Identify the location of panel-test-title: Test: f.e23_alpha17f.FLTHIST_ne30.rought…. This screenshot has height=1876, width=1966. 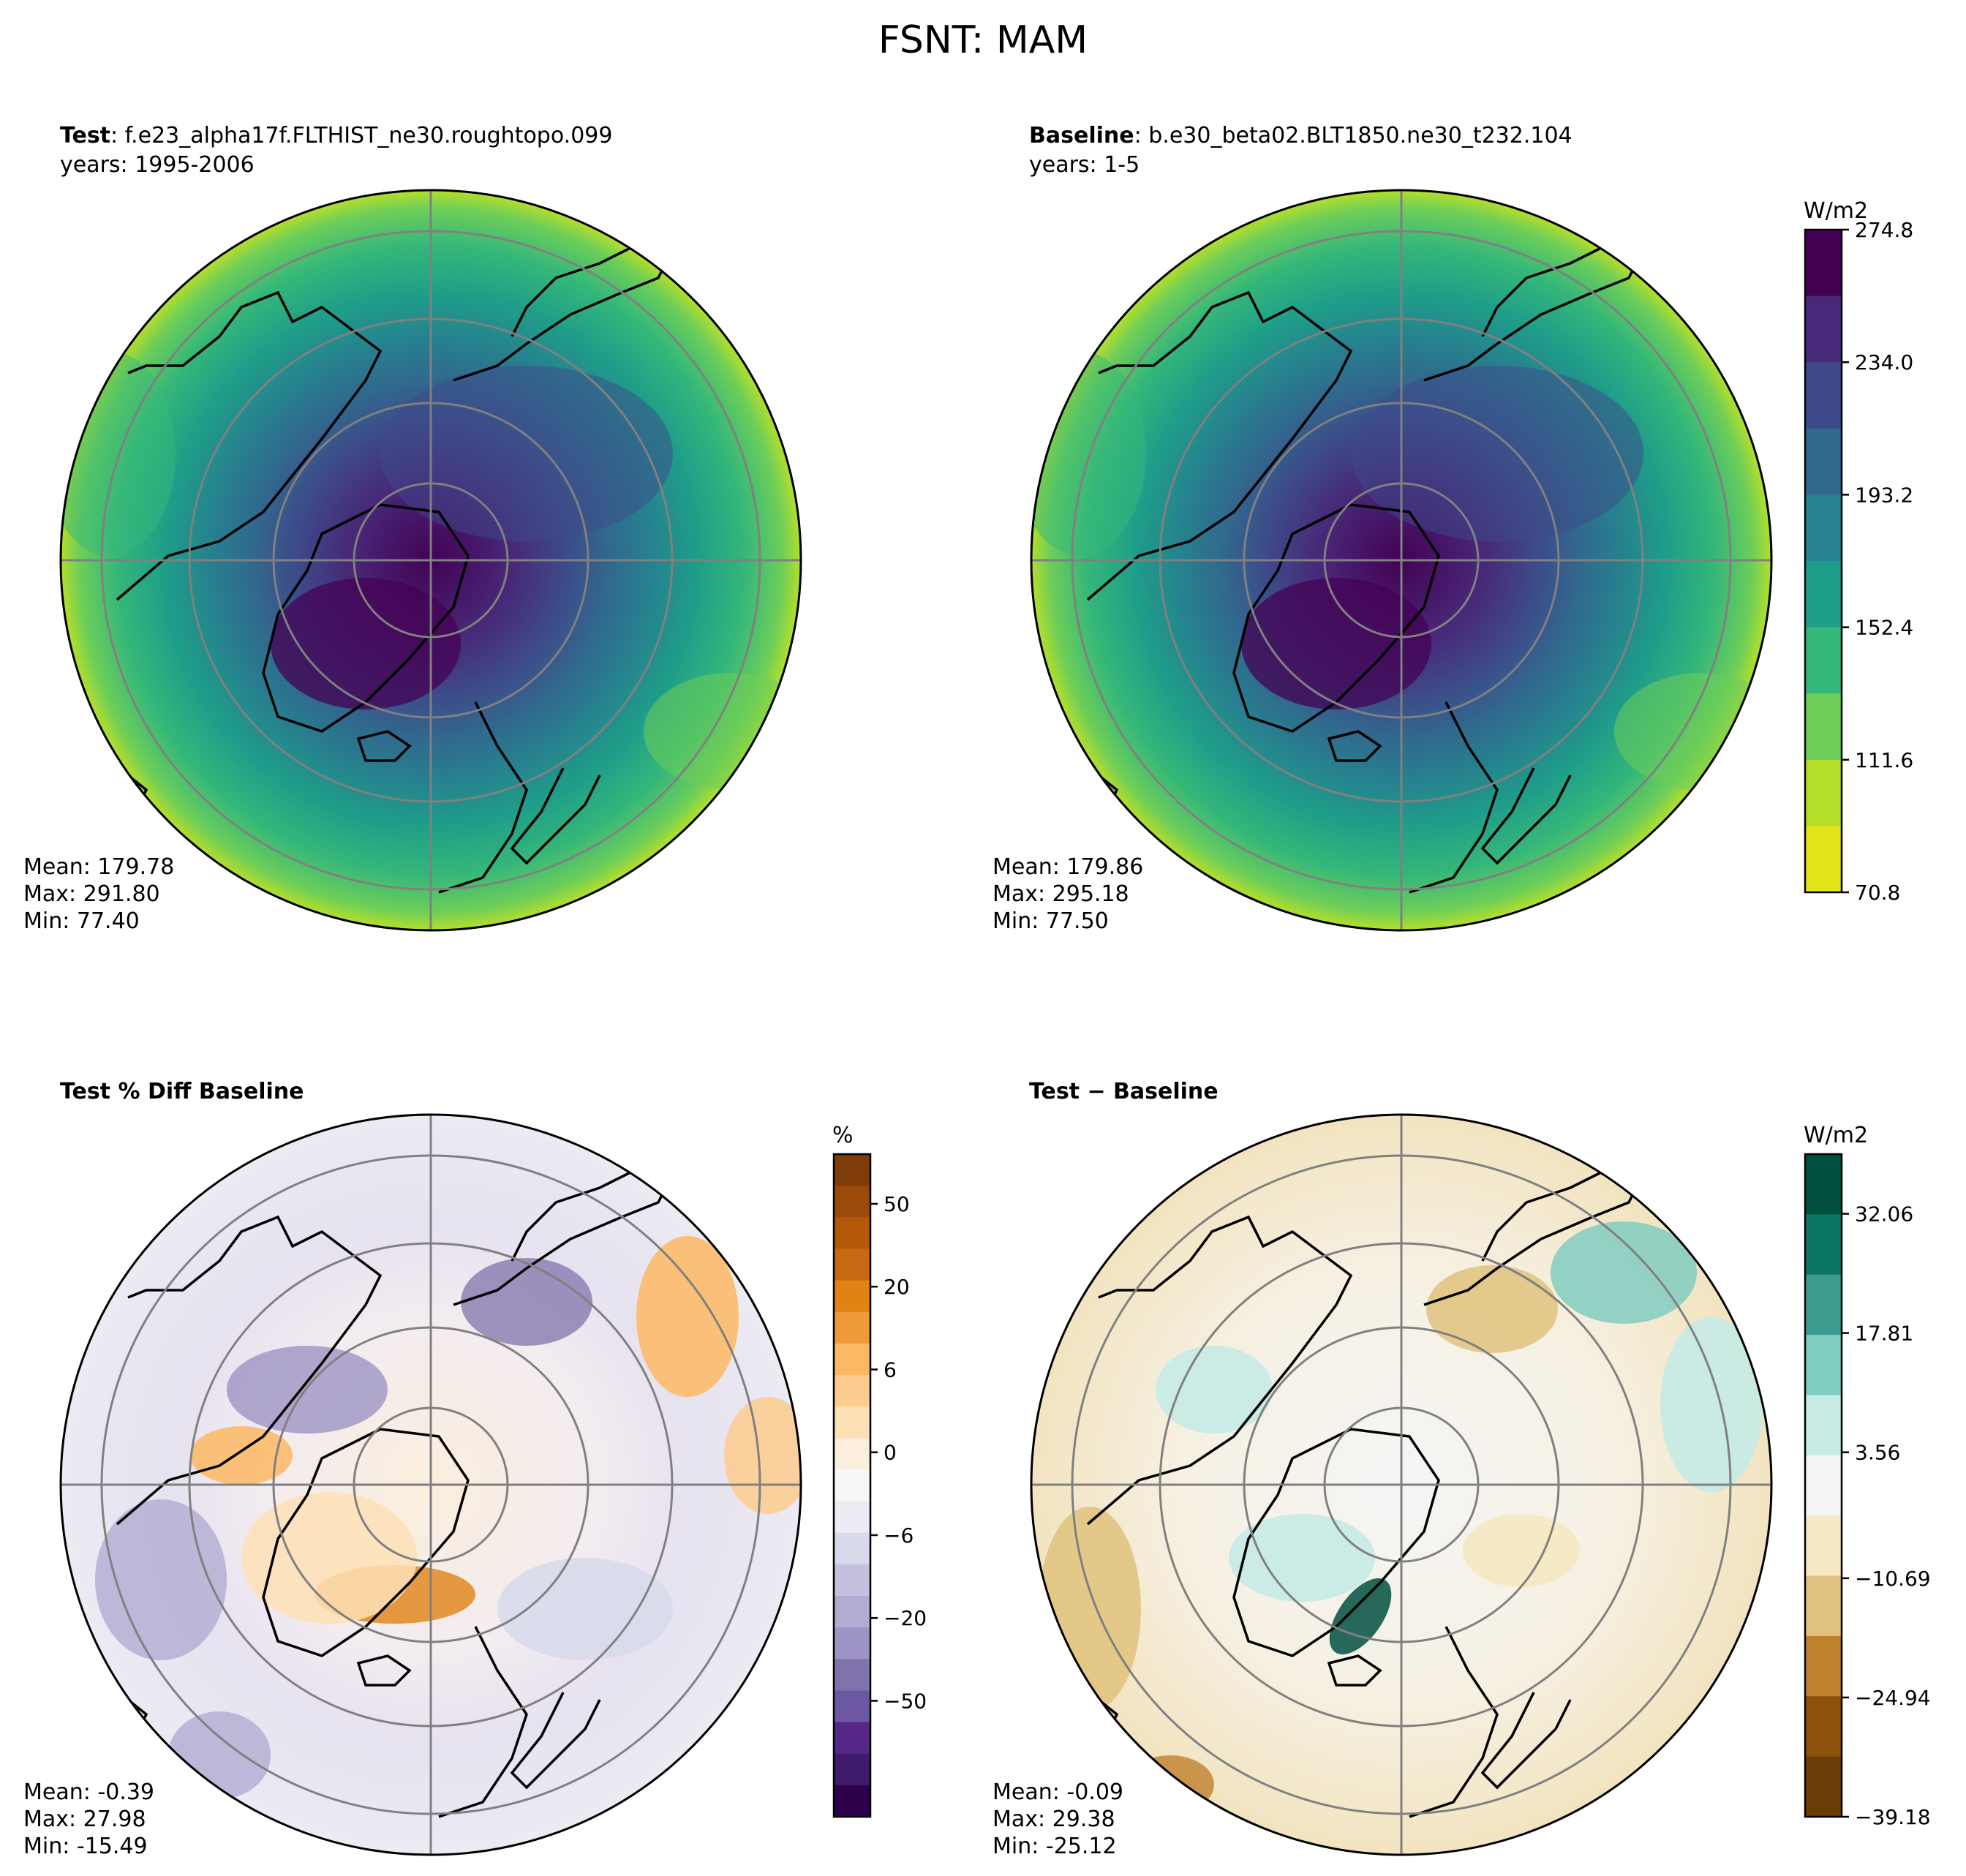
(336, 135).